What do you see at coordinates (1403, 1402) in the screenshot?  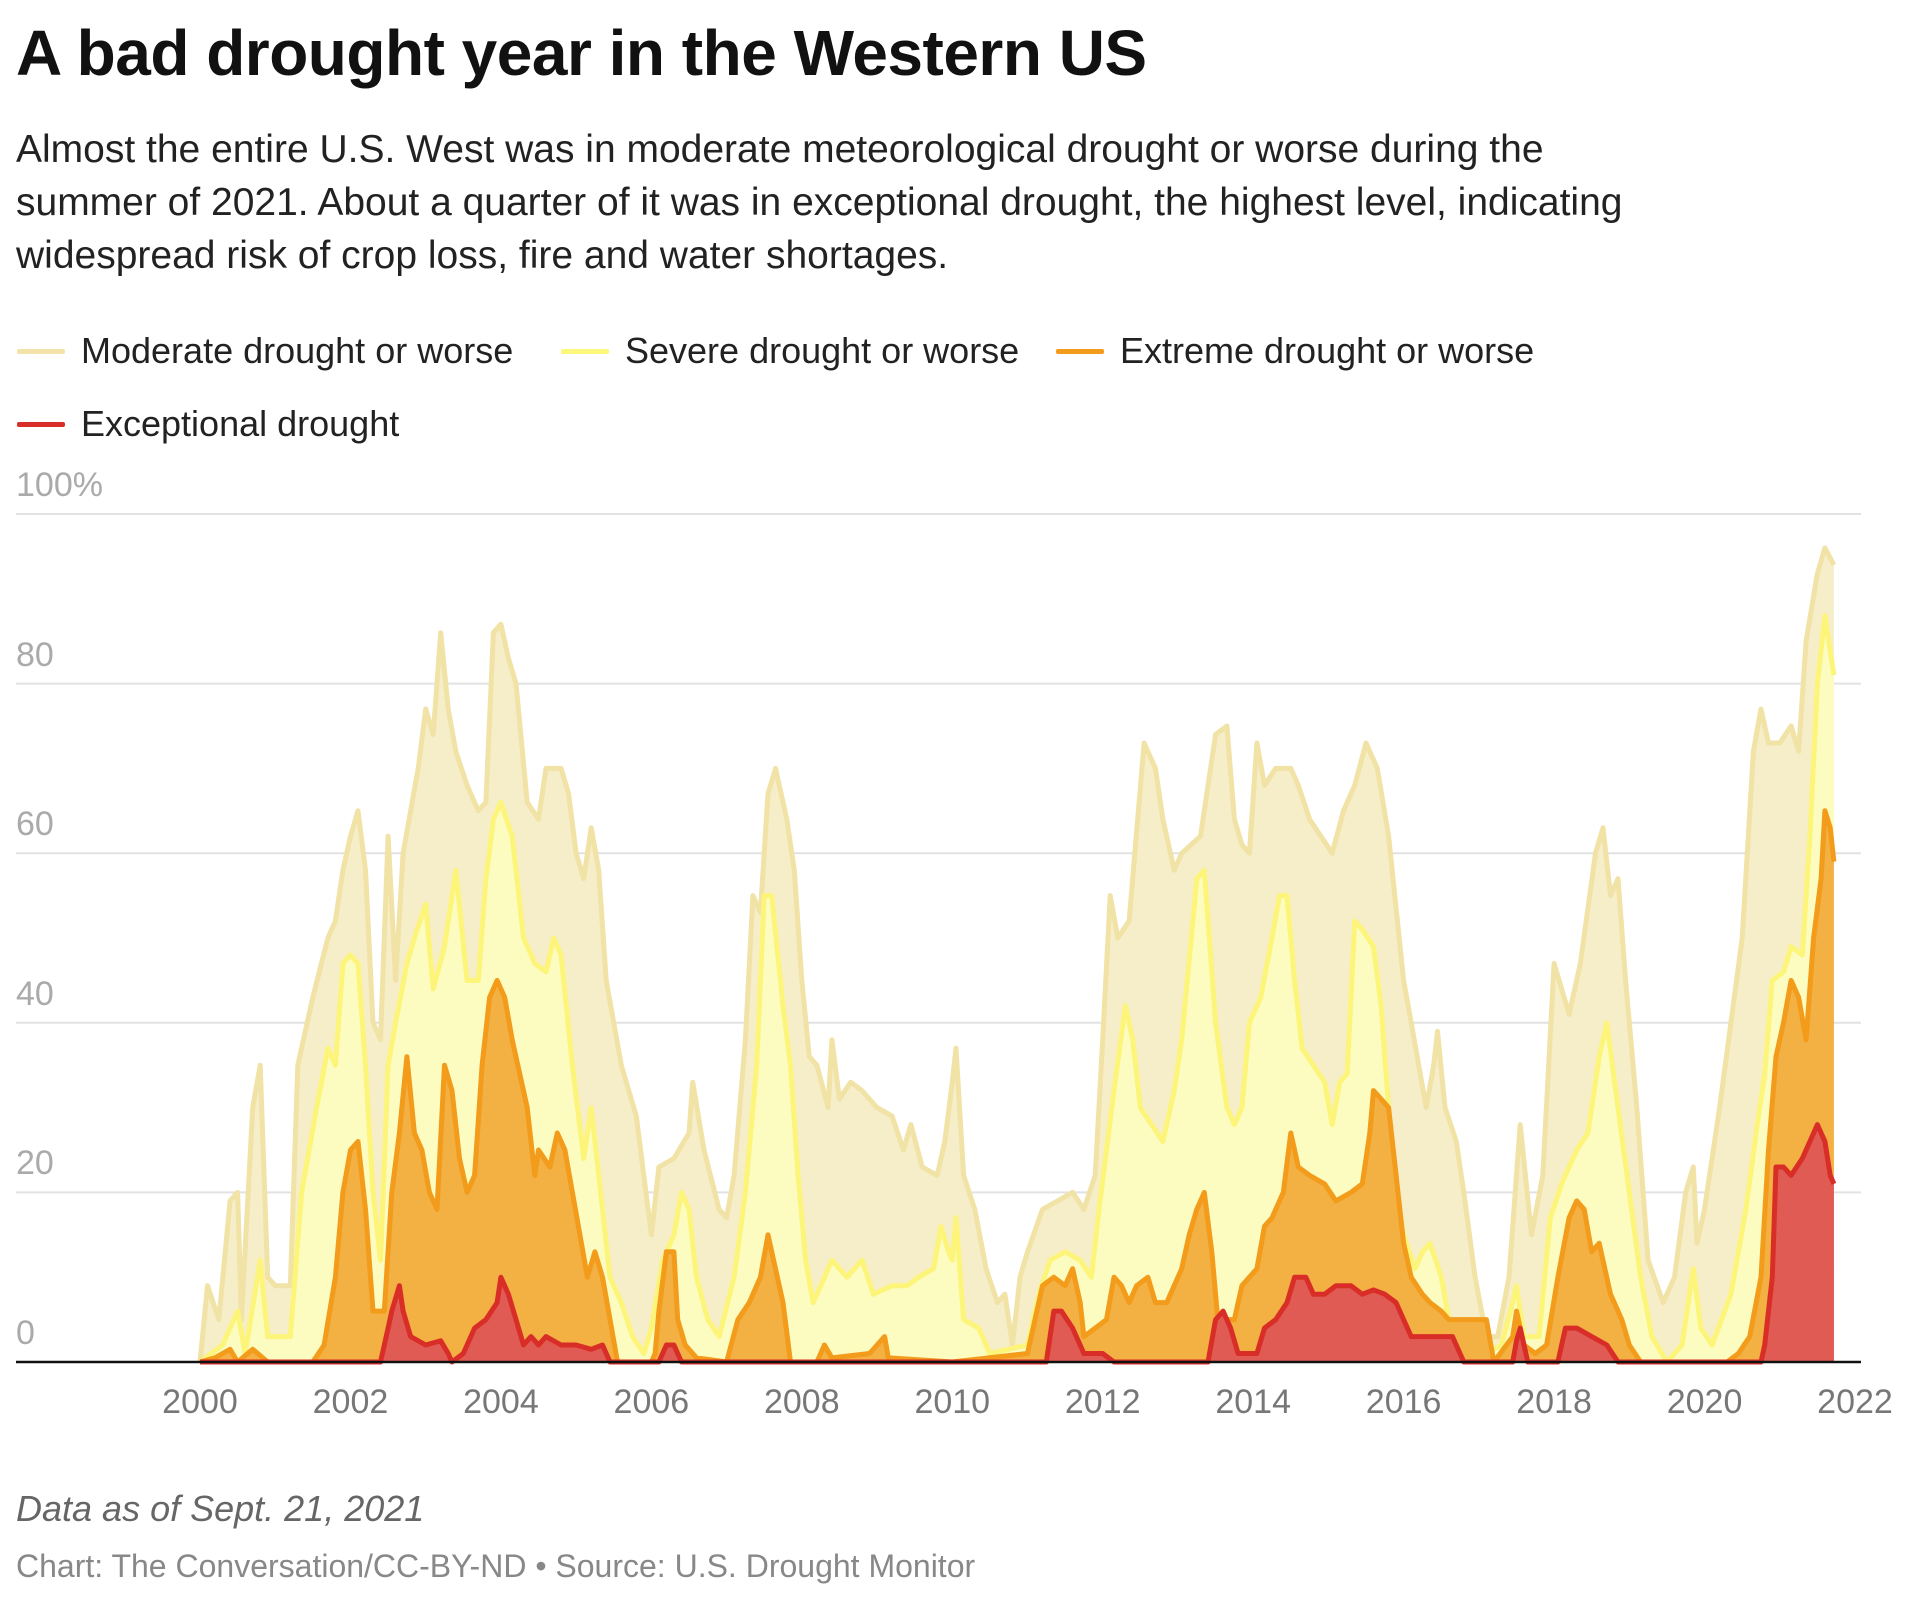 I see `x-tick-label: 2016` at bounding box center [1403, 1402].